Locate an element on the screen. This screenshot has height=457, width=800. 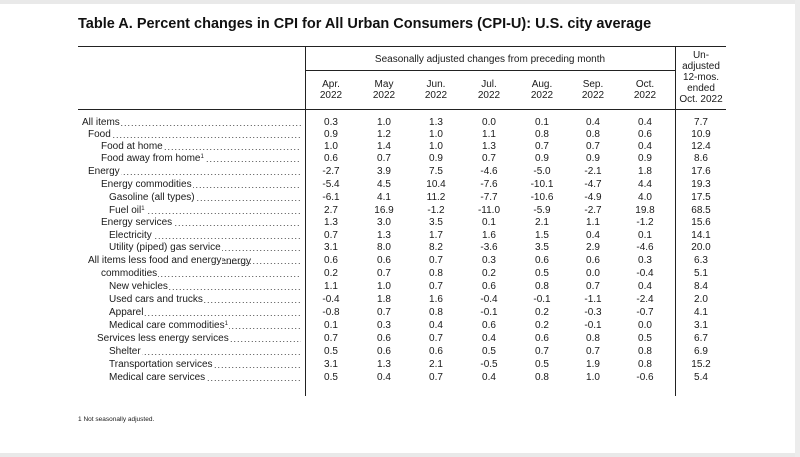
row-label-text: Energy is located at coordinates (104, 171).